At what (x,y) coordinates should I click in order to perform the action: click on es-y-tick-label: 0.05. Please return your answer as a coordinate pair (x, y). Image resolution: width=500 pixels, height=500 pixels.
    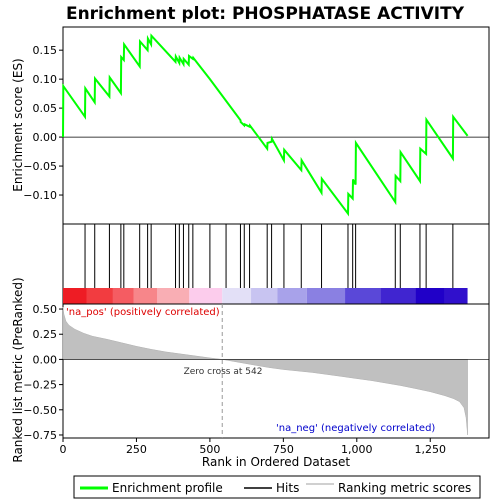
    Looking at the image, I should click on (45, 108).